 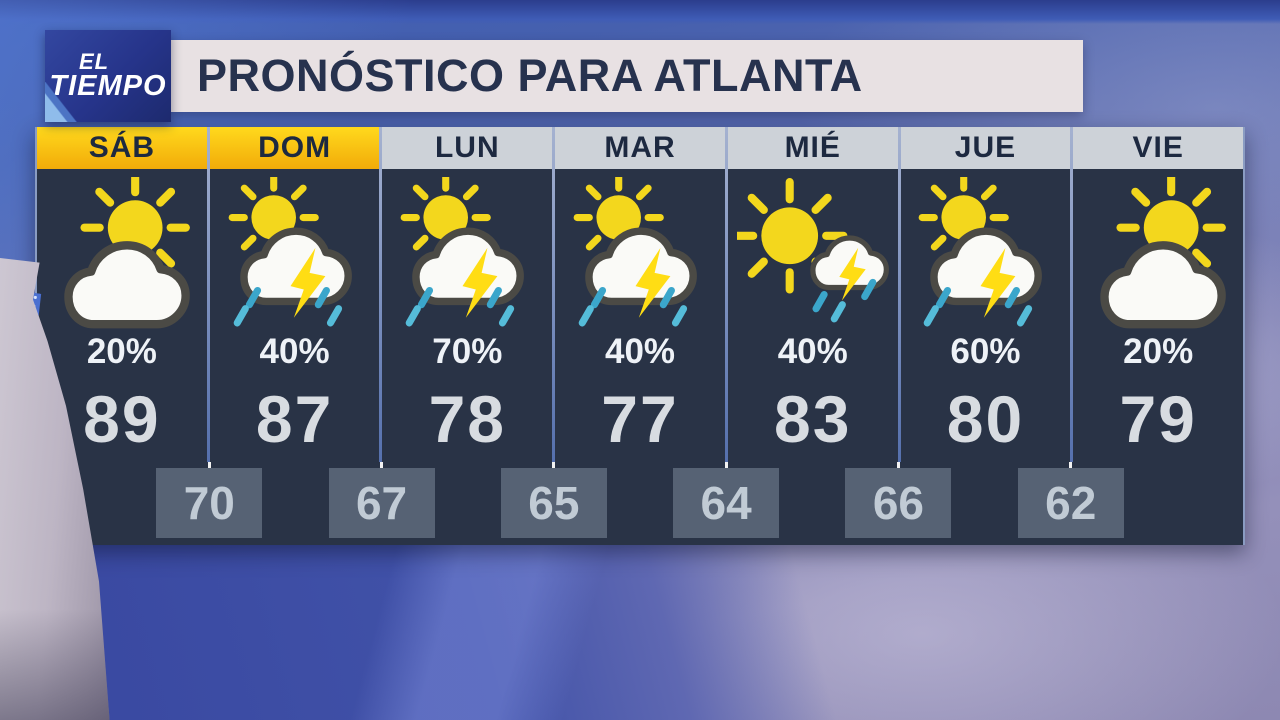 What do you see at coordinates (640, 12) in the screenshot?
I see `sky-top-band` at bounding box center [640, 12].